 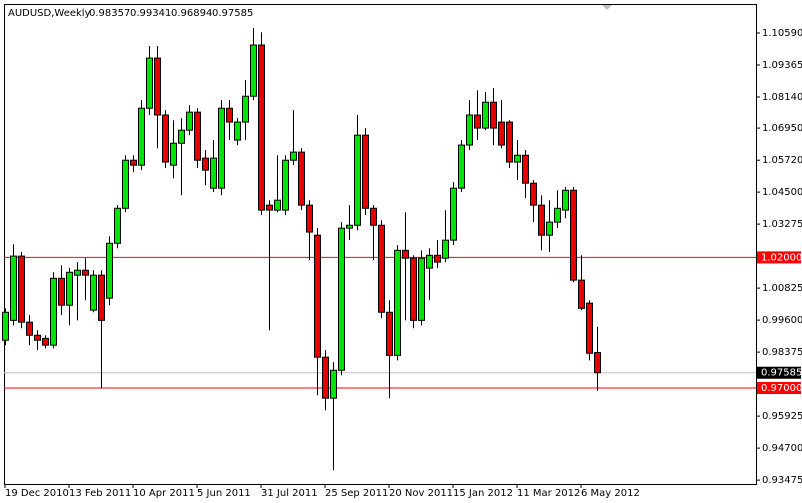 What do you see at coordinates (782, 480) in the screenshot?
I see `y-tick-label: 0.93475` at bounding box center [782, 480].